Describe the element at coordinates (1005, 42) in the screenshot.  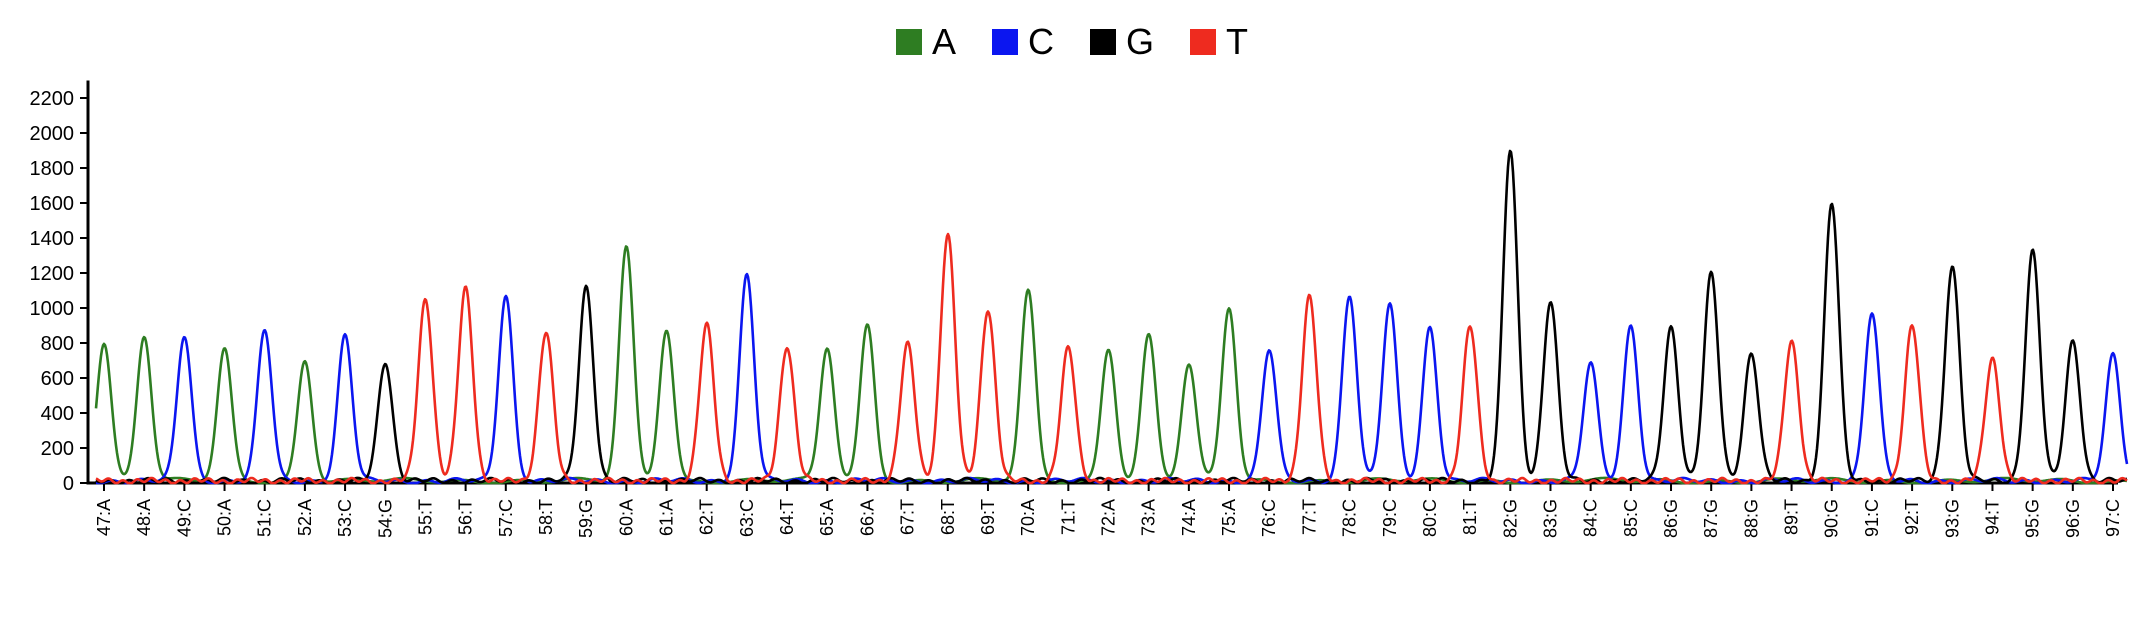
I see `legend-swatch-c` at that location.